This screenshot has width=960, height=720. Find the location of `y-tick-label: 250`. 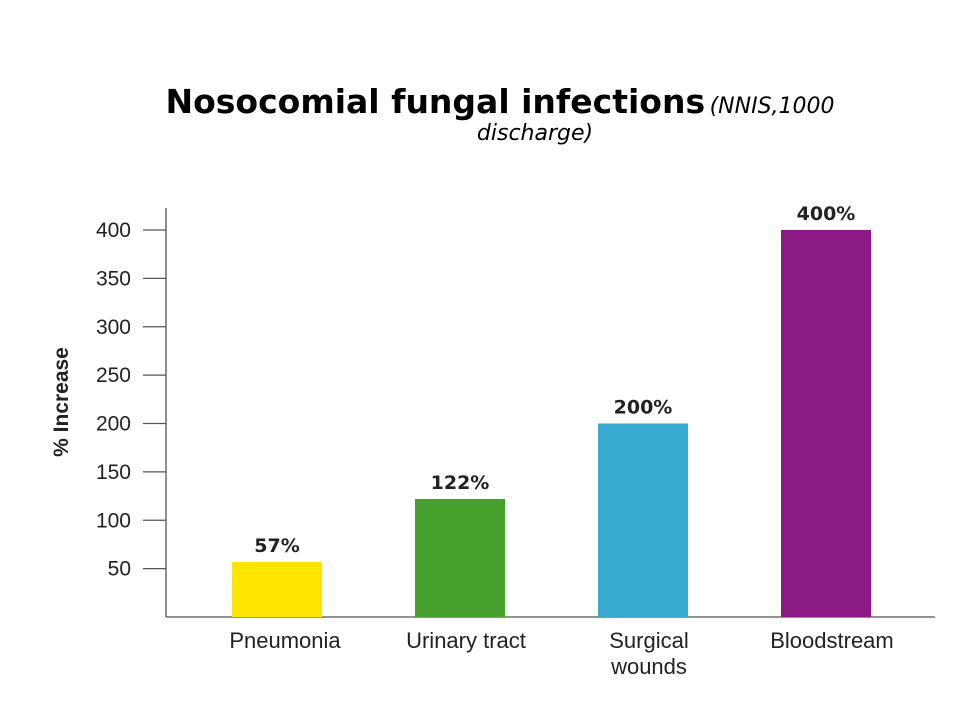

y-tick-label: 250 is located at coordinates (113, 375).